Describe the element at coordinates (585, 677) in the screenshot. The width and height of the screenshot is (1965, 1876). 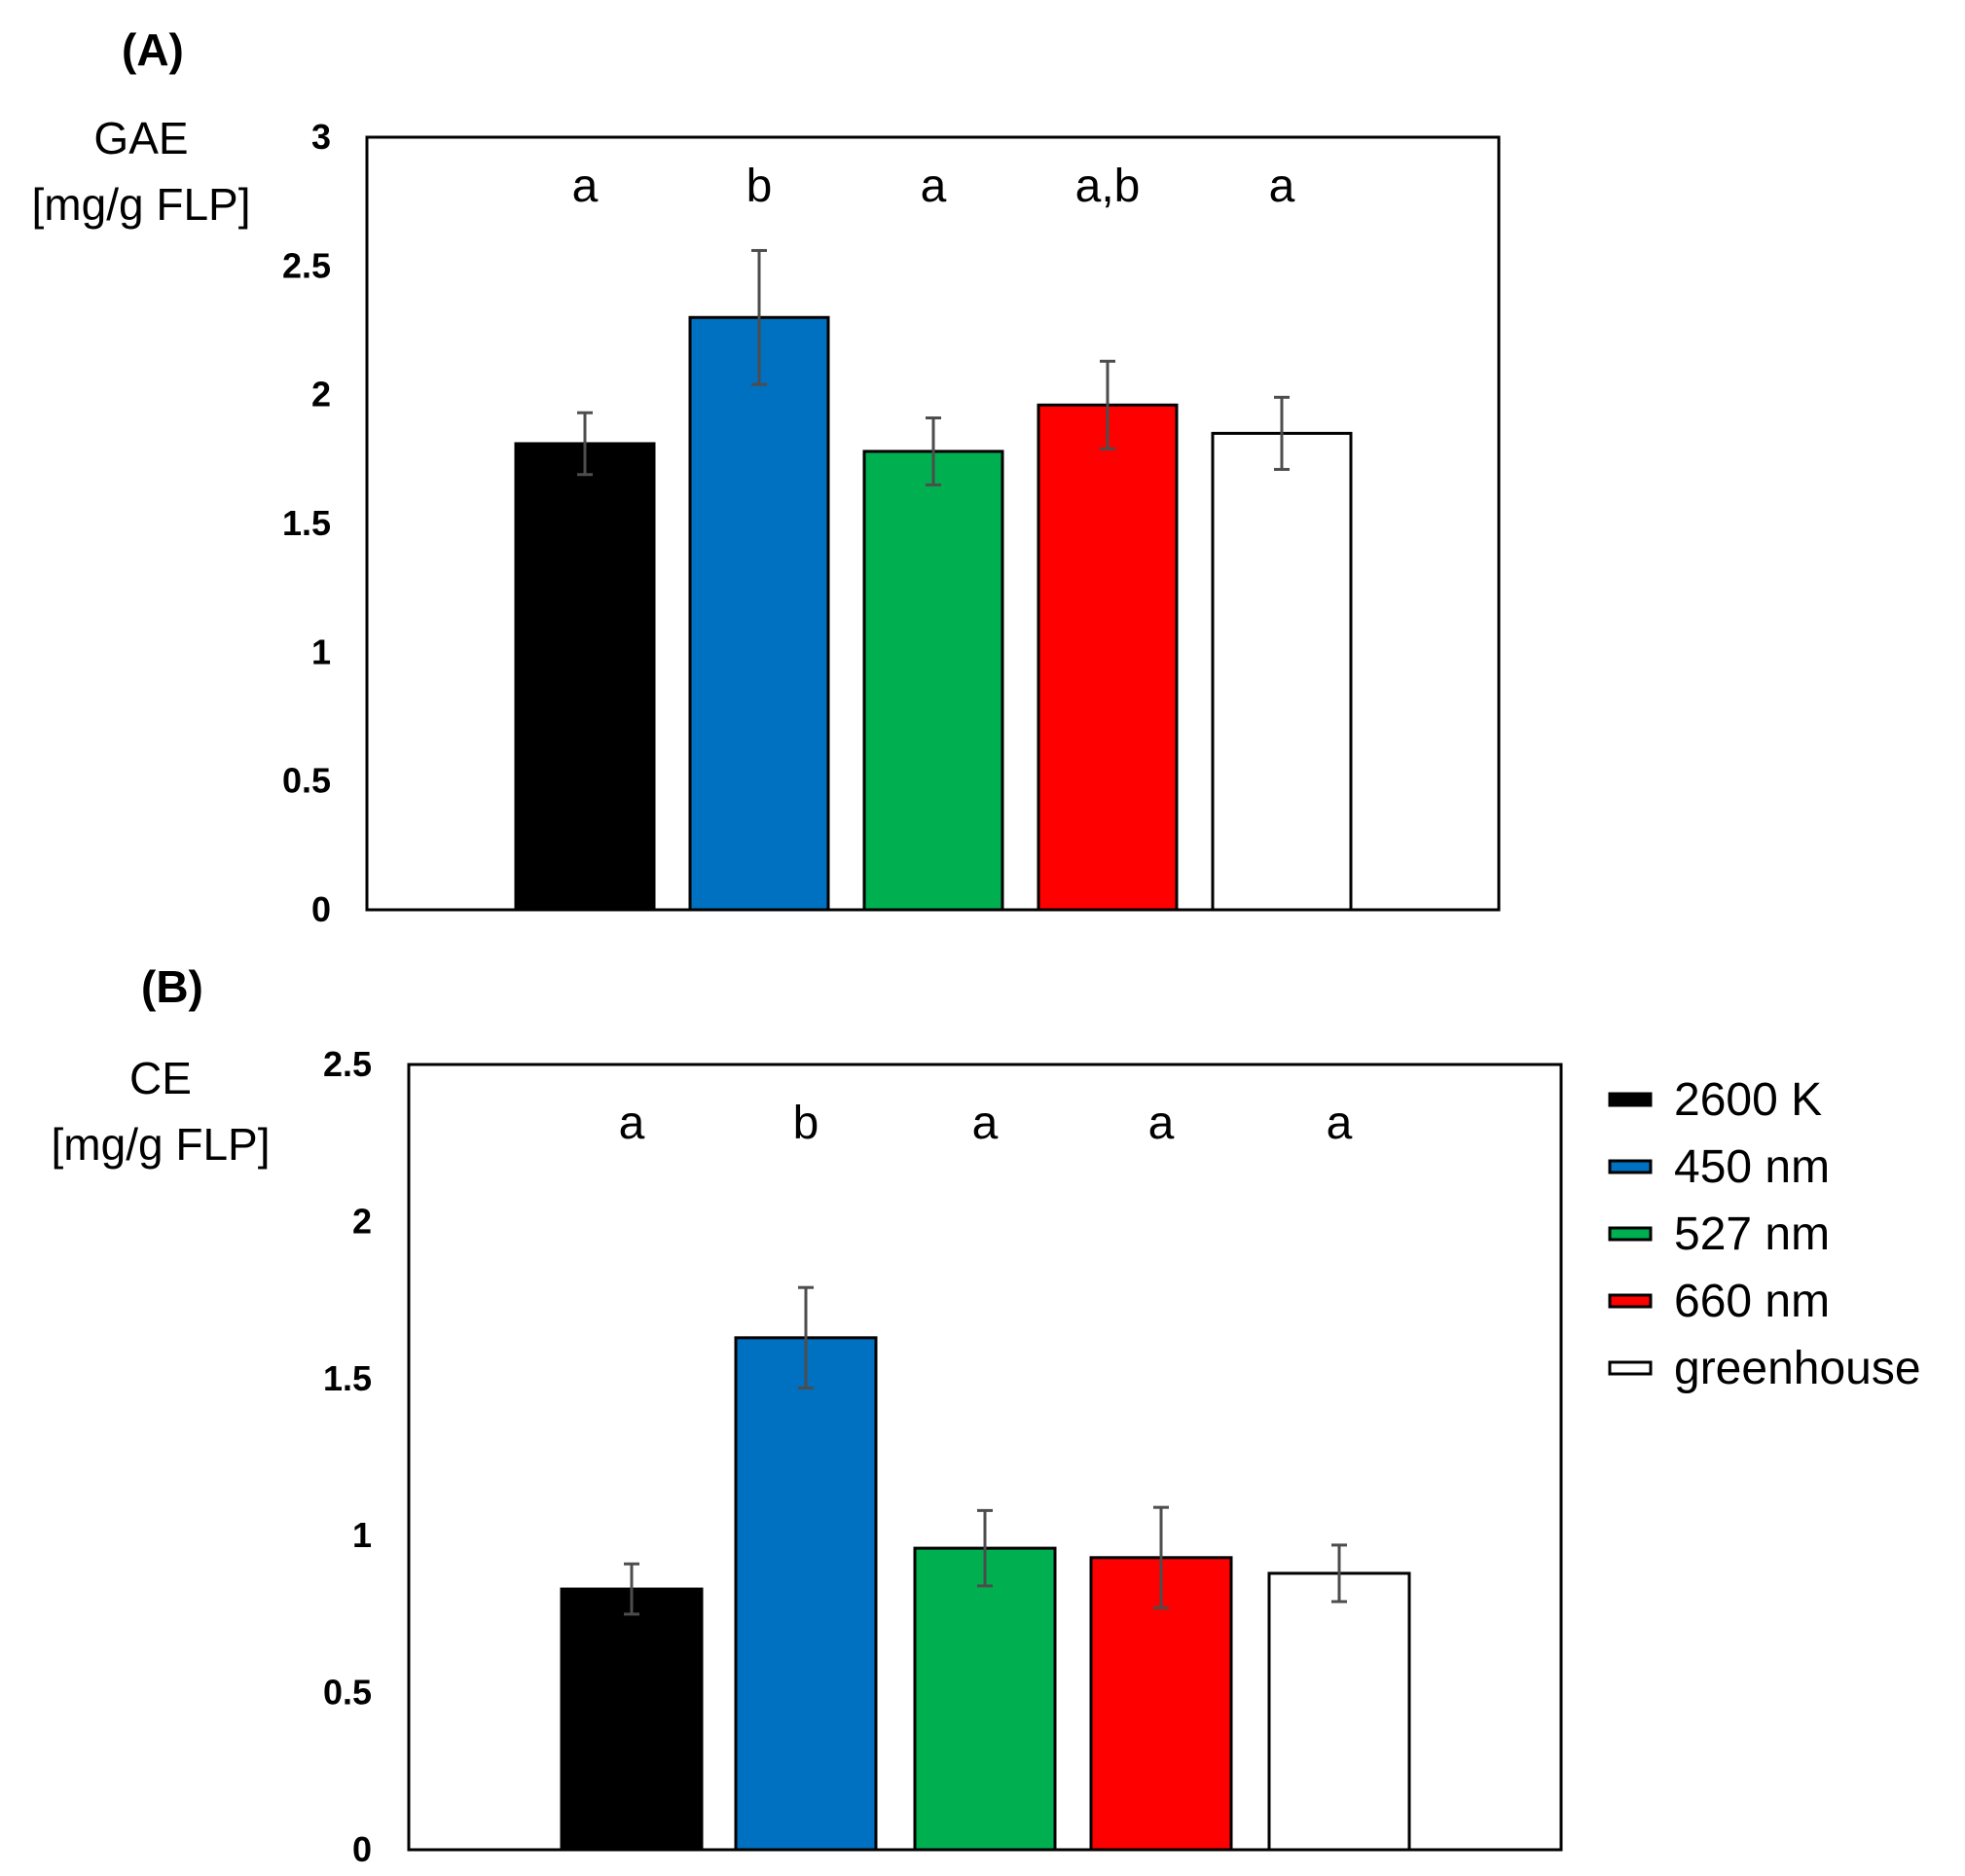
I see `panel-a-bar-2600-k` at that location.